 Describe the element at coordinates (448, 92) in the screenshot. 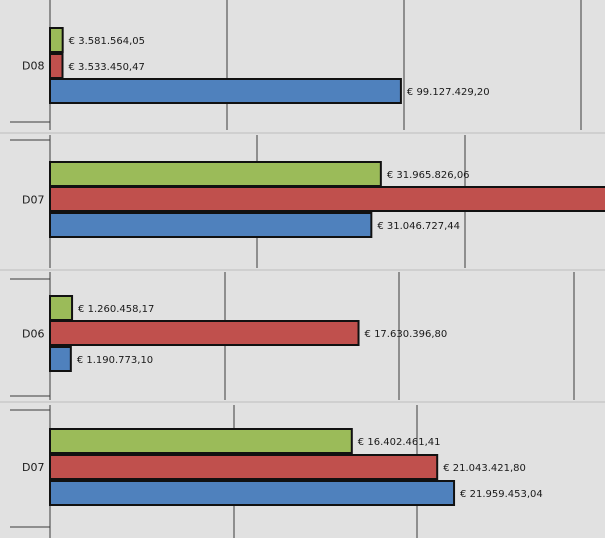

I see `data-label: € 99.127.429,20` at that location.